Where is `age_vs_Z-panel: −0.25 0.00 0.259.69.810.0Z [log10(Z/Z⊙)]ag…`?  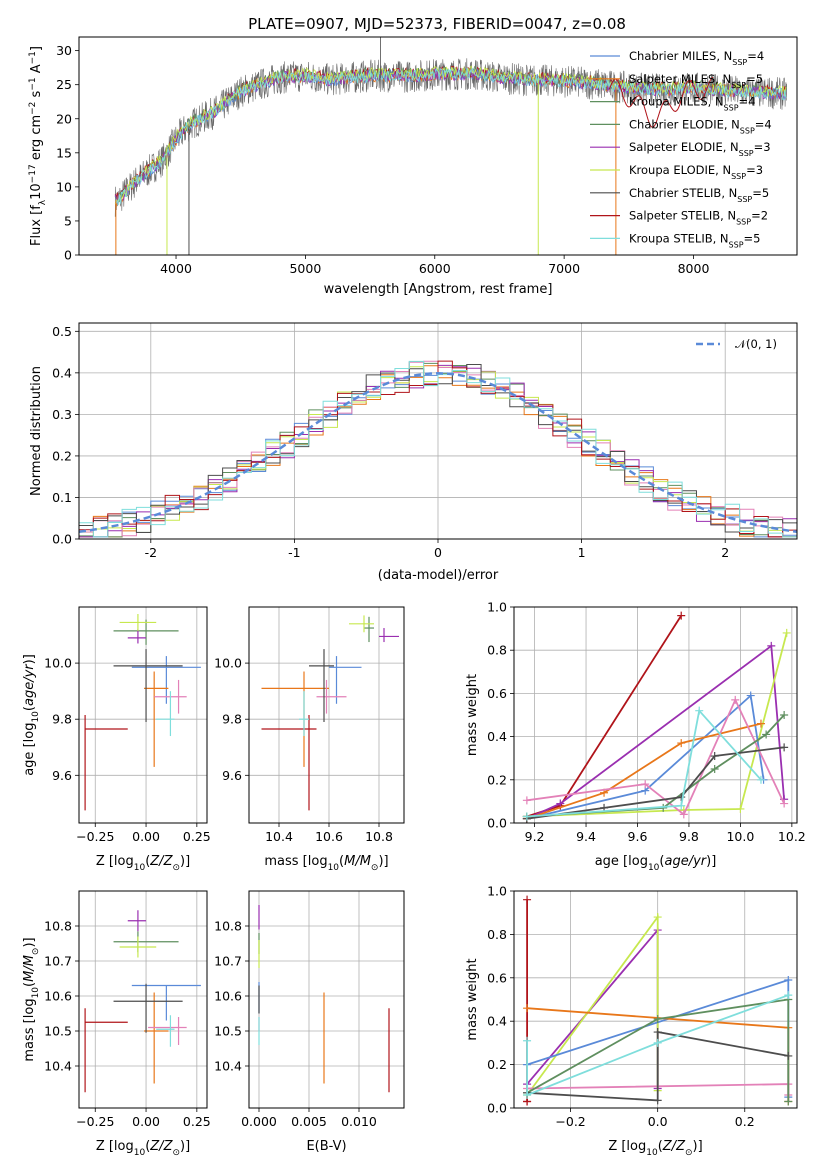
age_vs_Z-panel: −0.25 0.00 0.259.69.810.0Z [log10(Z/Z⊙)]ag… is located at coordinates (116, 739).